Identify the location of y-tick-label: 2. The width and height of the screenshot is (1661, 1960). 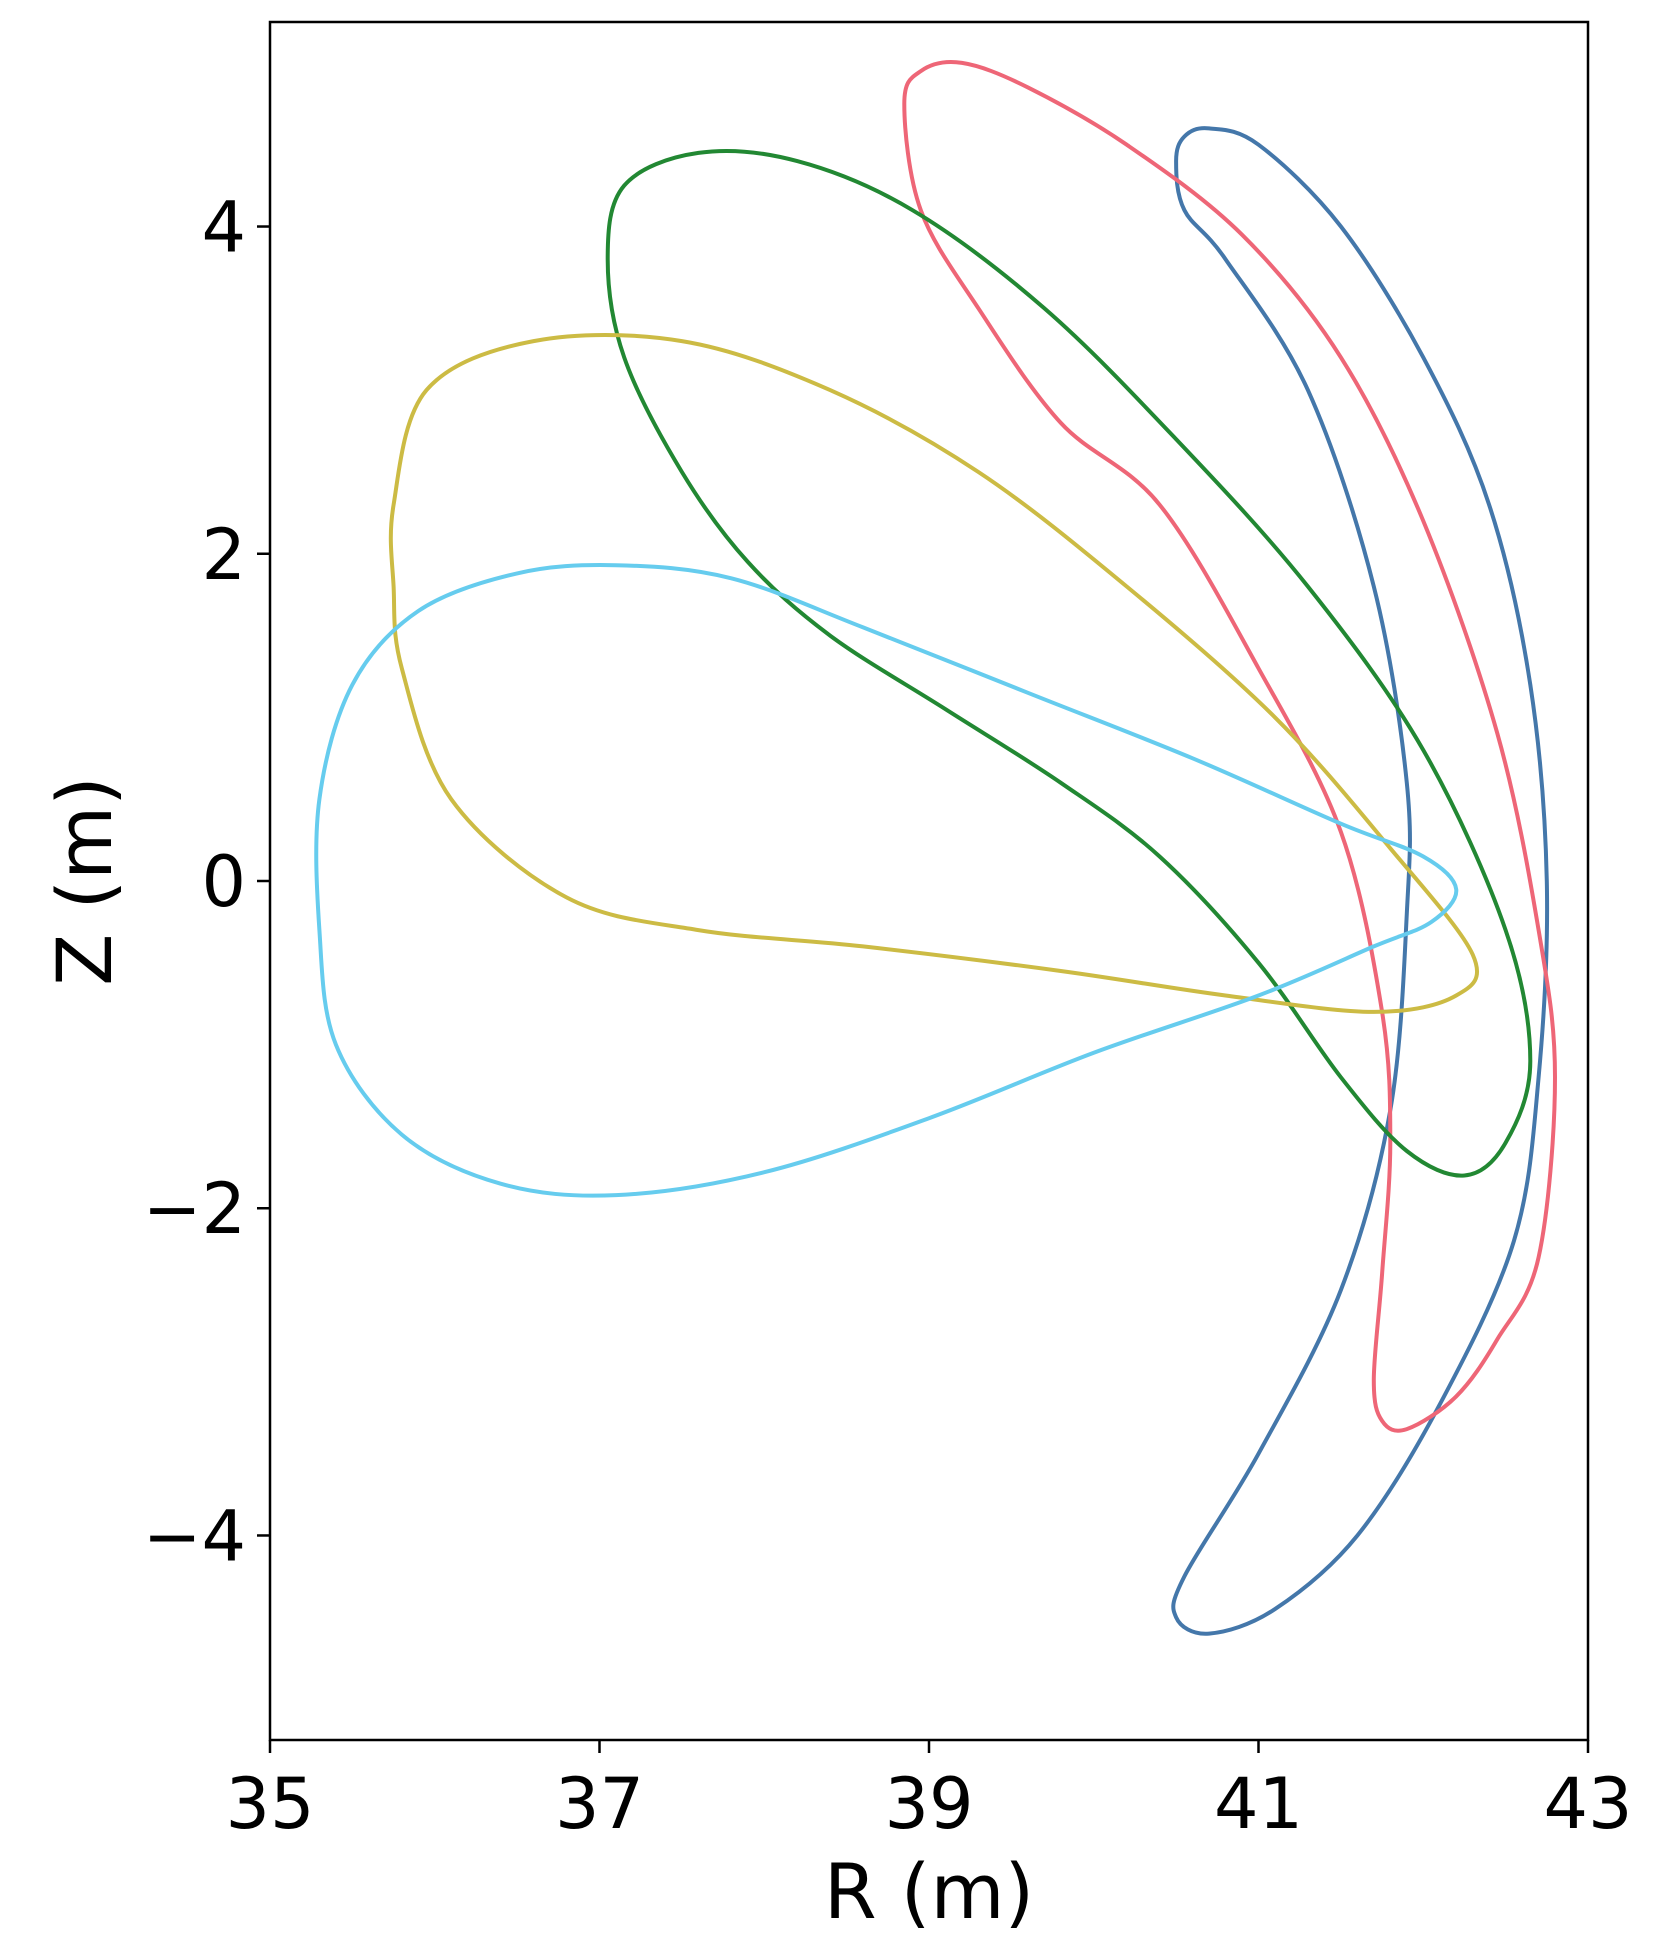
(223, 555).